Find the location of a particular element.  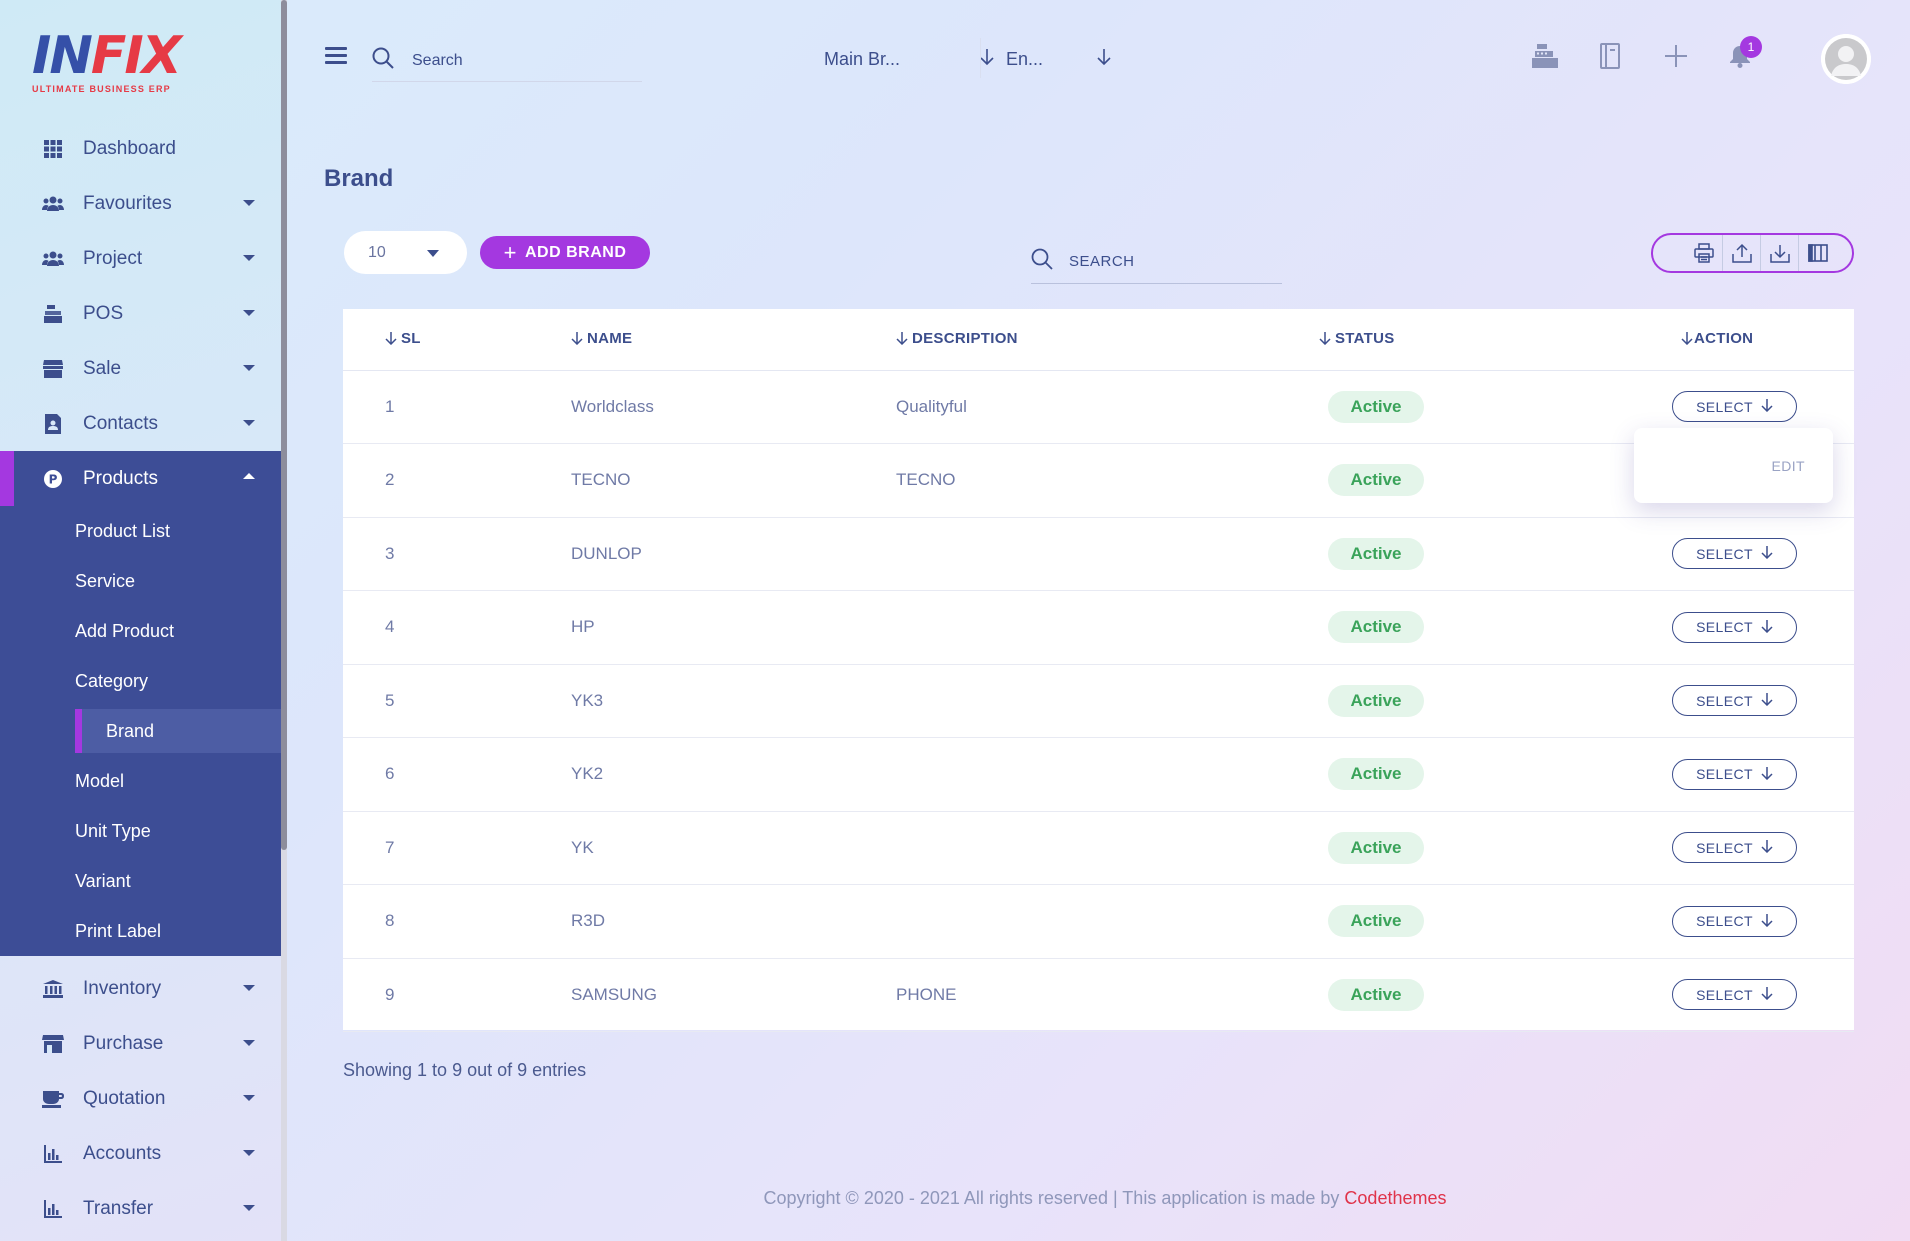

column-header-sl: SL is located at coordinates (457, 340).